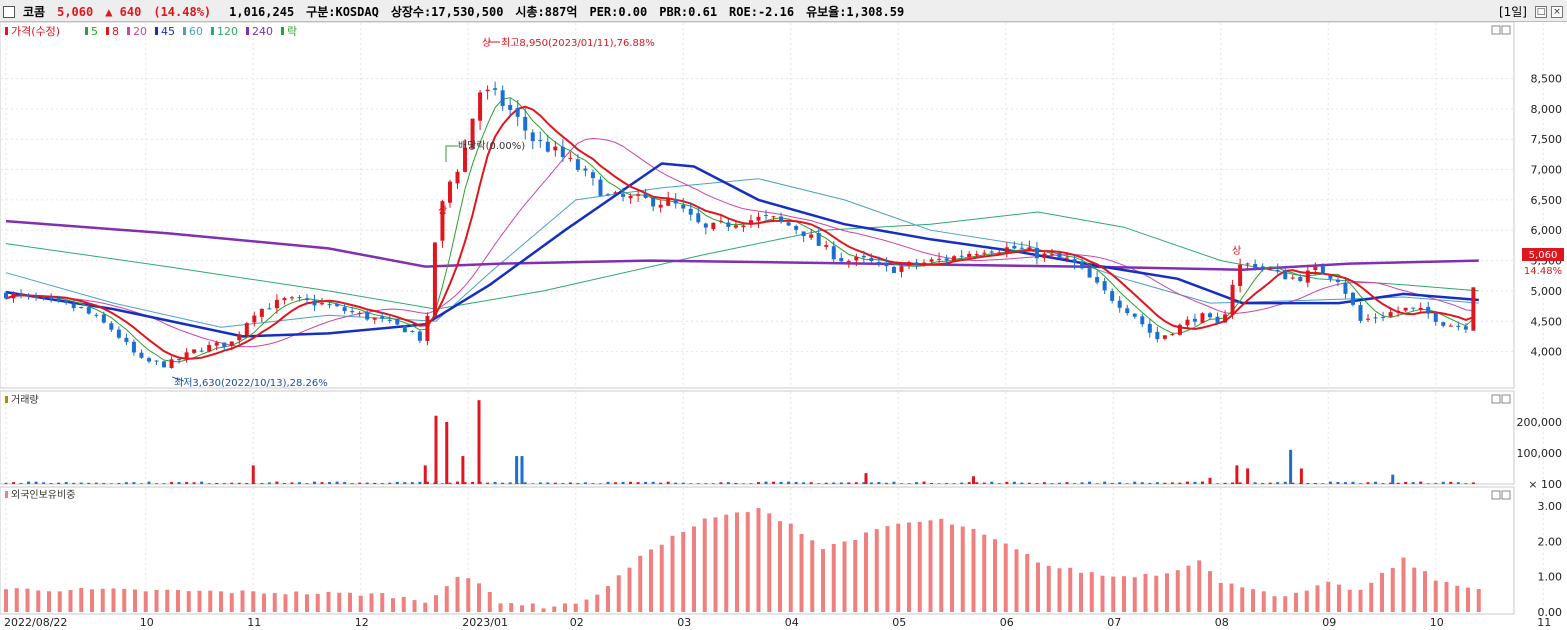 Image resolution: width=1567 pixels, height=630 pixels. I want to click on close-icon: ×, so click(1557, 11).